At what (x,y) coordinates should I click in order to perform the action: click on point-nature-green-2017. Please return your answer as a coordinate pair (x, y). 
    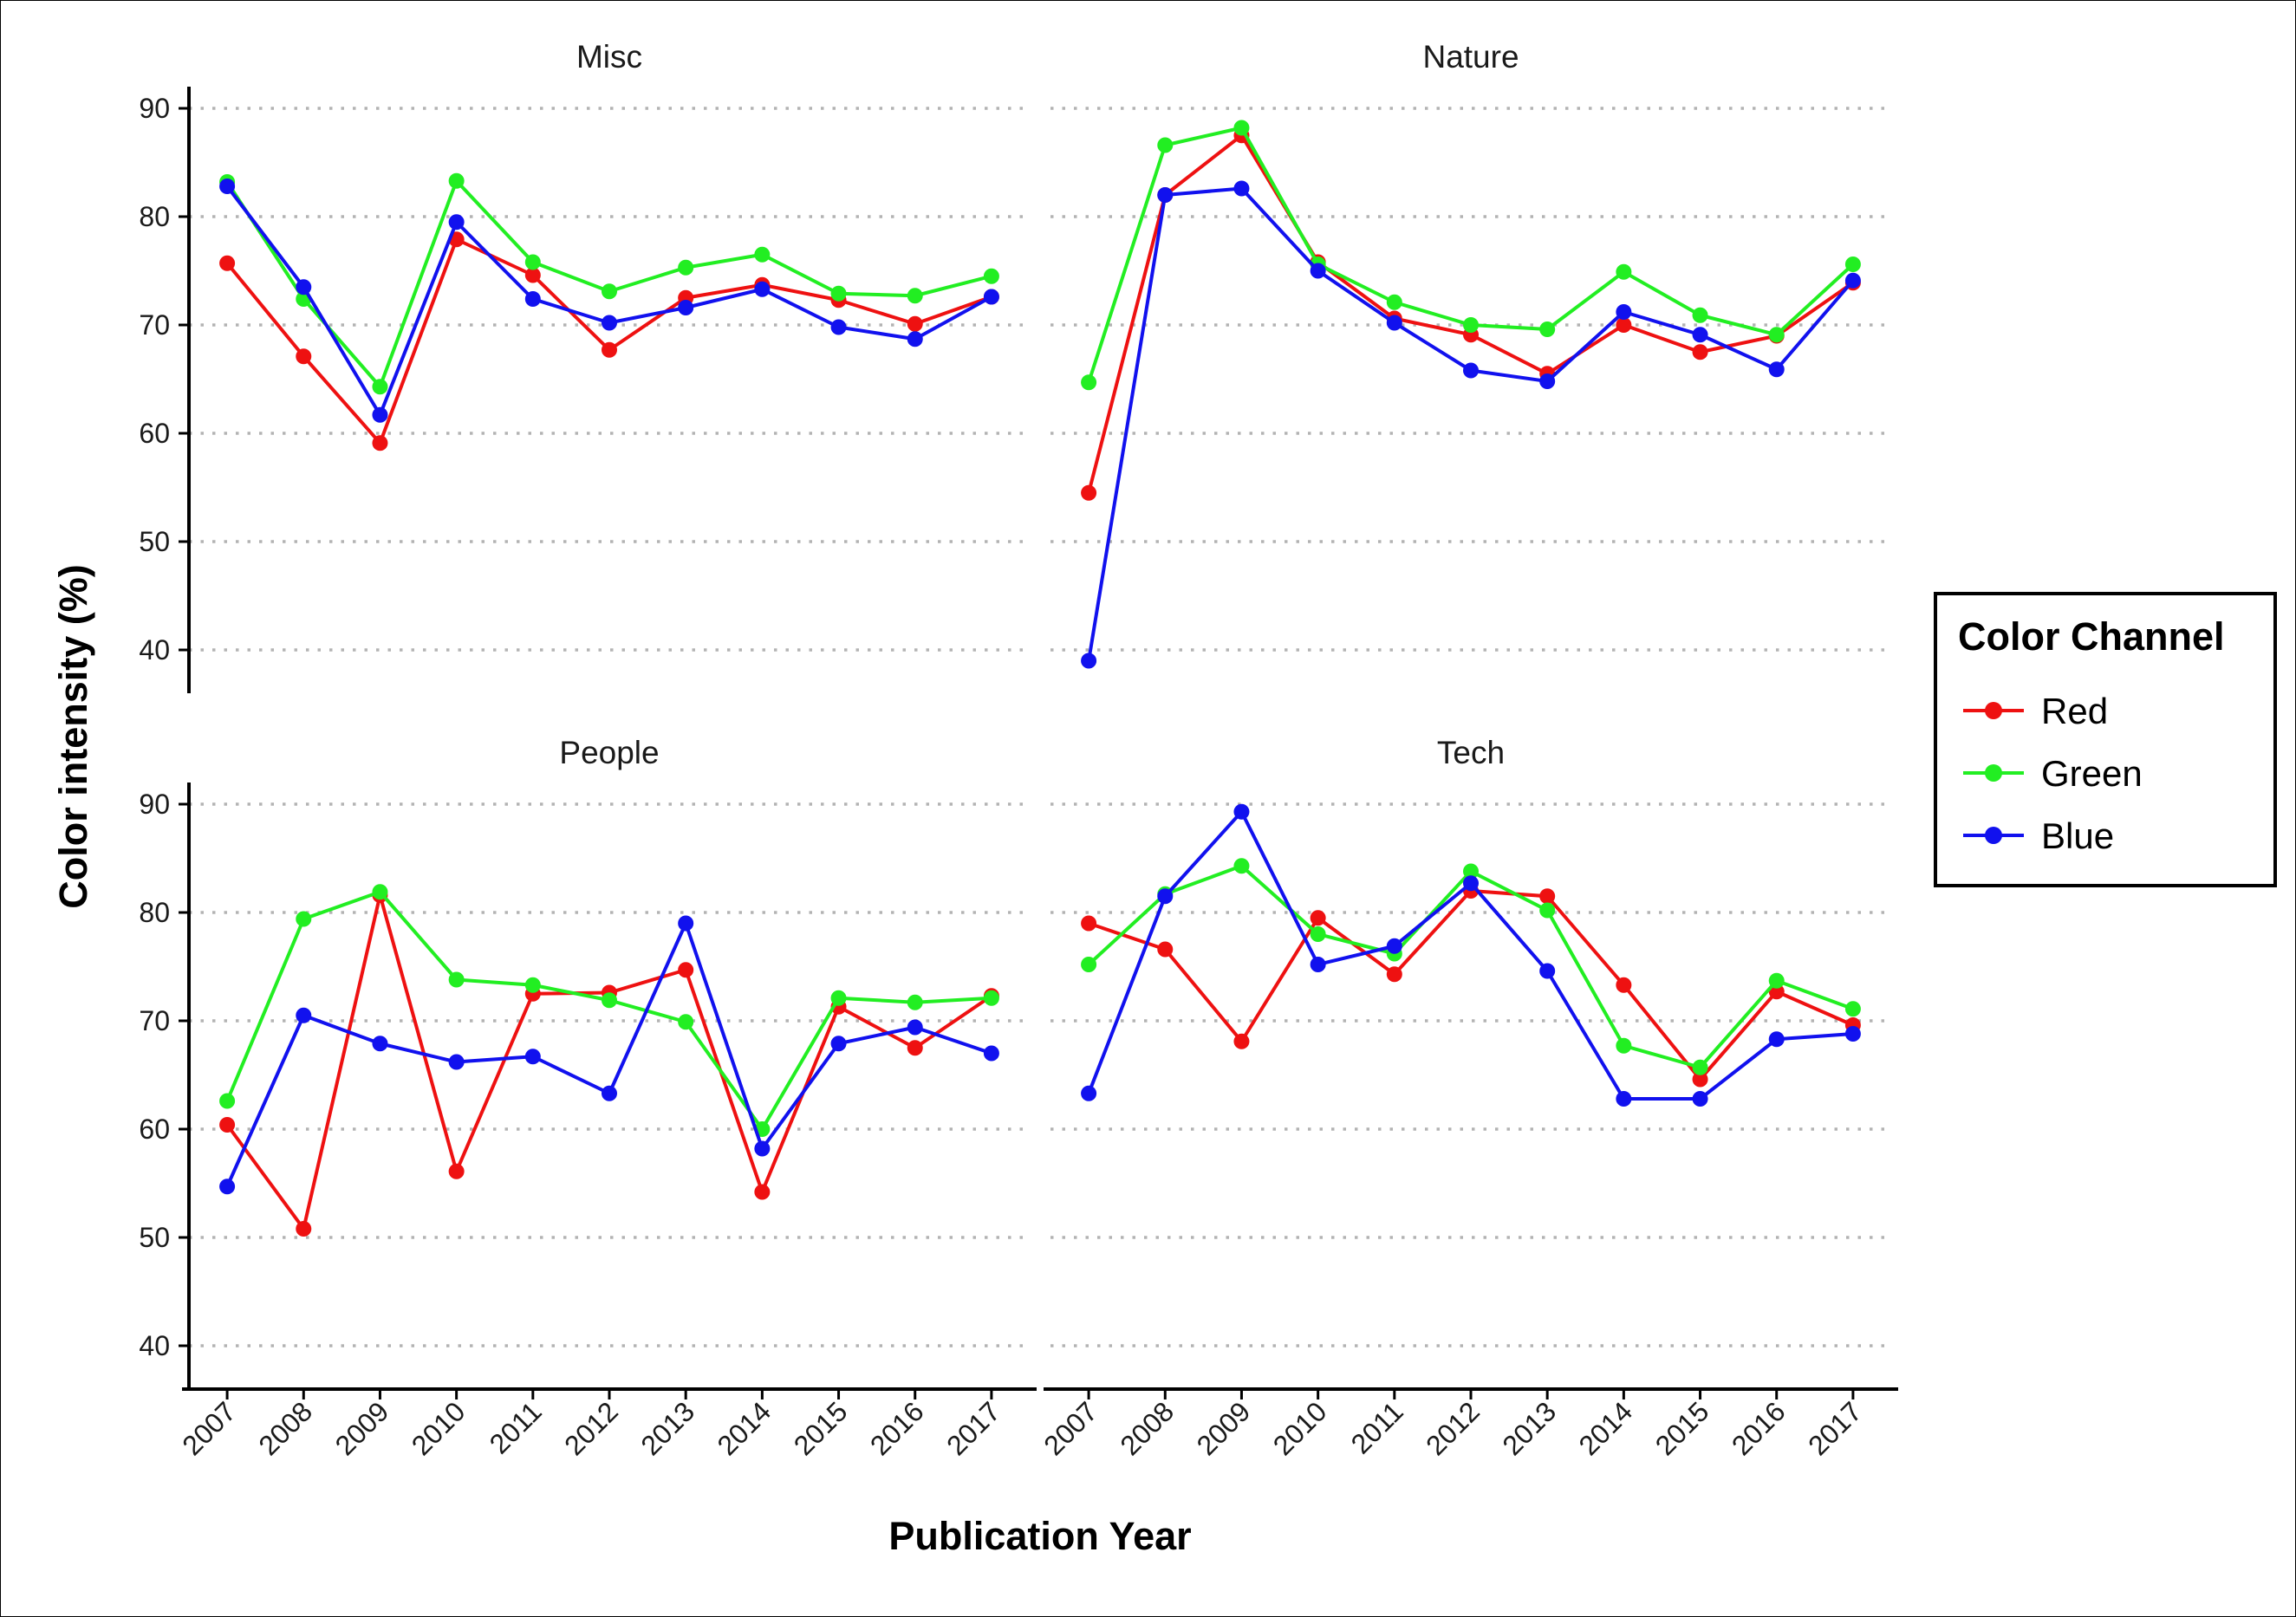
    Looking at the image, I should click on (1852, 264).